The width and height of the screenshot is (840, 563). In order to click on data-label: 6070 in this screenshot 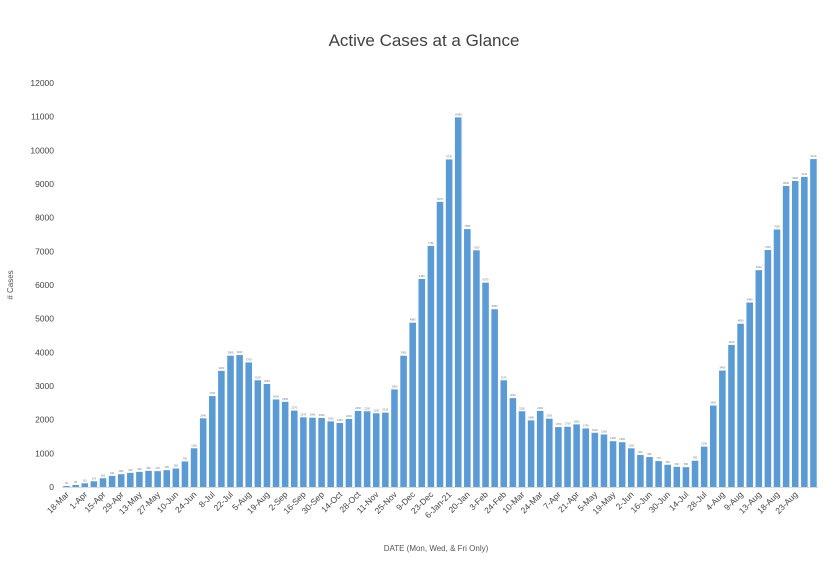, I will do `click(486, 280)`.